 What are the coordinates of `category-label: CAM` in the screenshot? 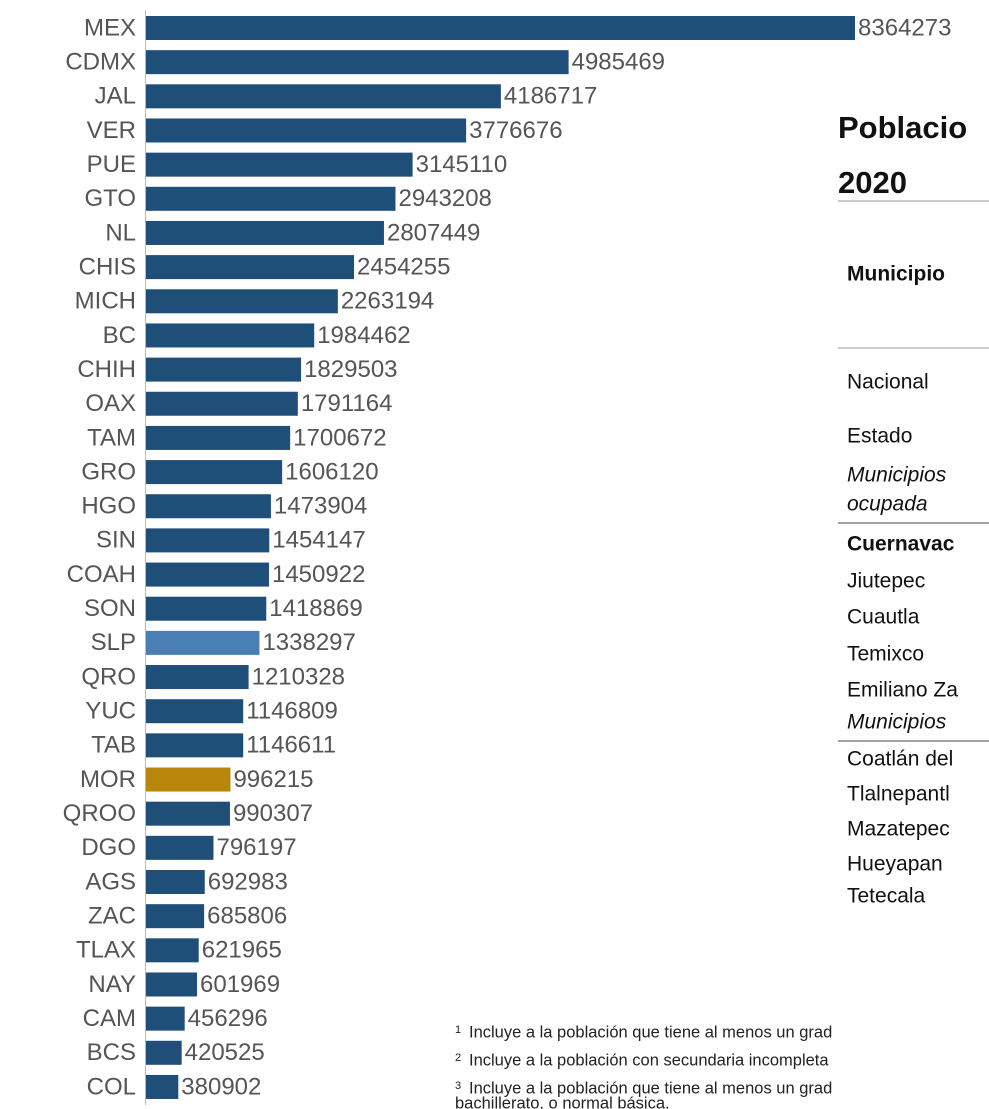 It's located at (109, 1018).